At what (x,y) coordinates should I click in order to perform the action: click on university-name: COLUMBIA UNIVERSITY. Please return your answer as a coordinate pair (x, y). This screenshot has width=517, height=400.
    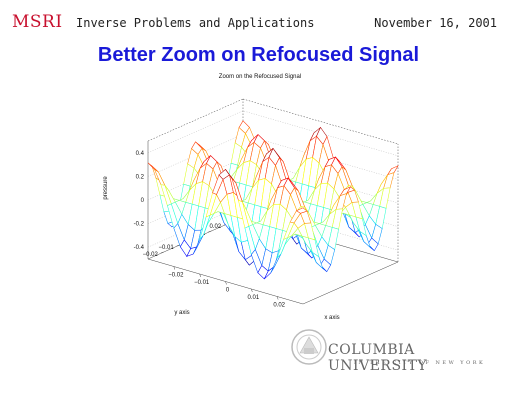
    Looking at the image, I should click on (378, 358).